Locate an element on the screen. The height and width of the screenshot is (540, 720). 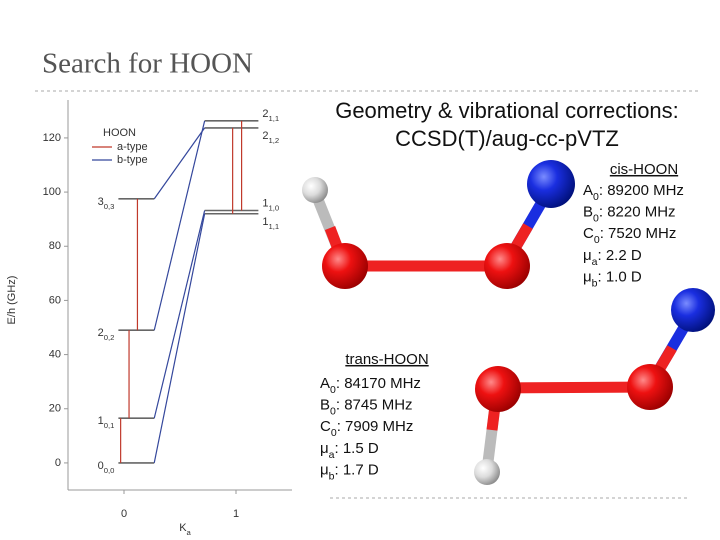
y-axis-label: E/h (GHz) is located at coordinates (12, 300).